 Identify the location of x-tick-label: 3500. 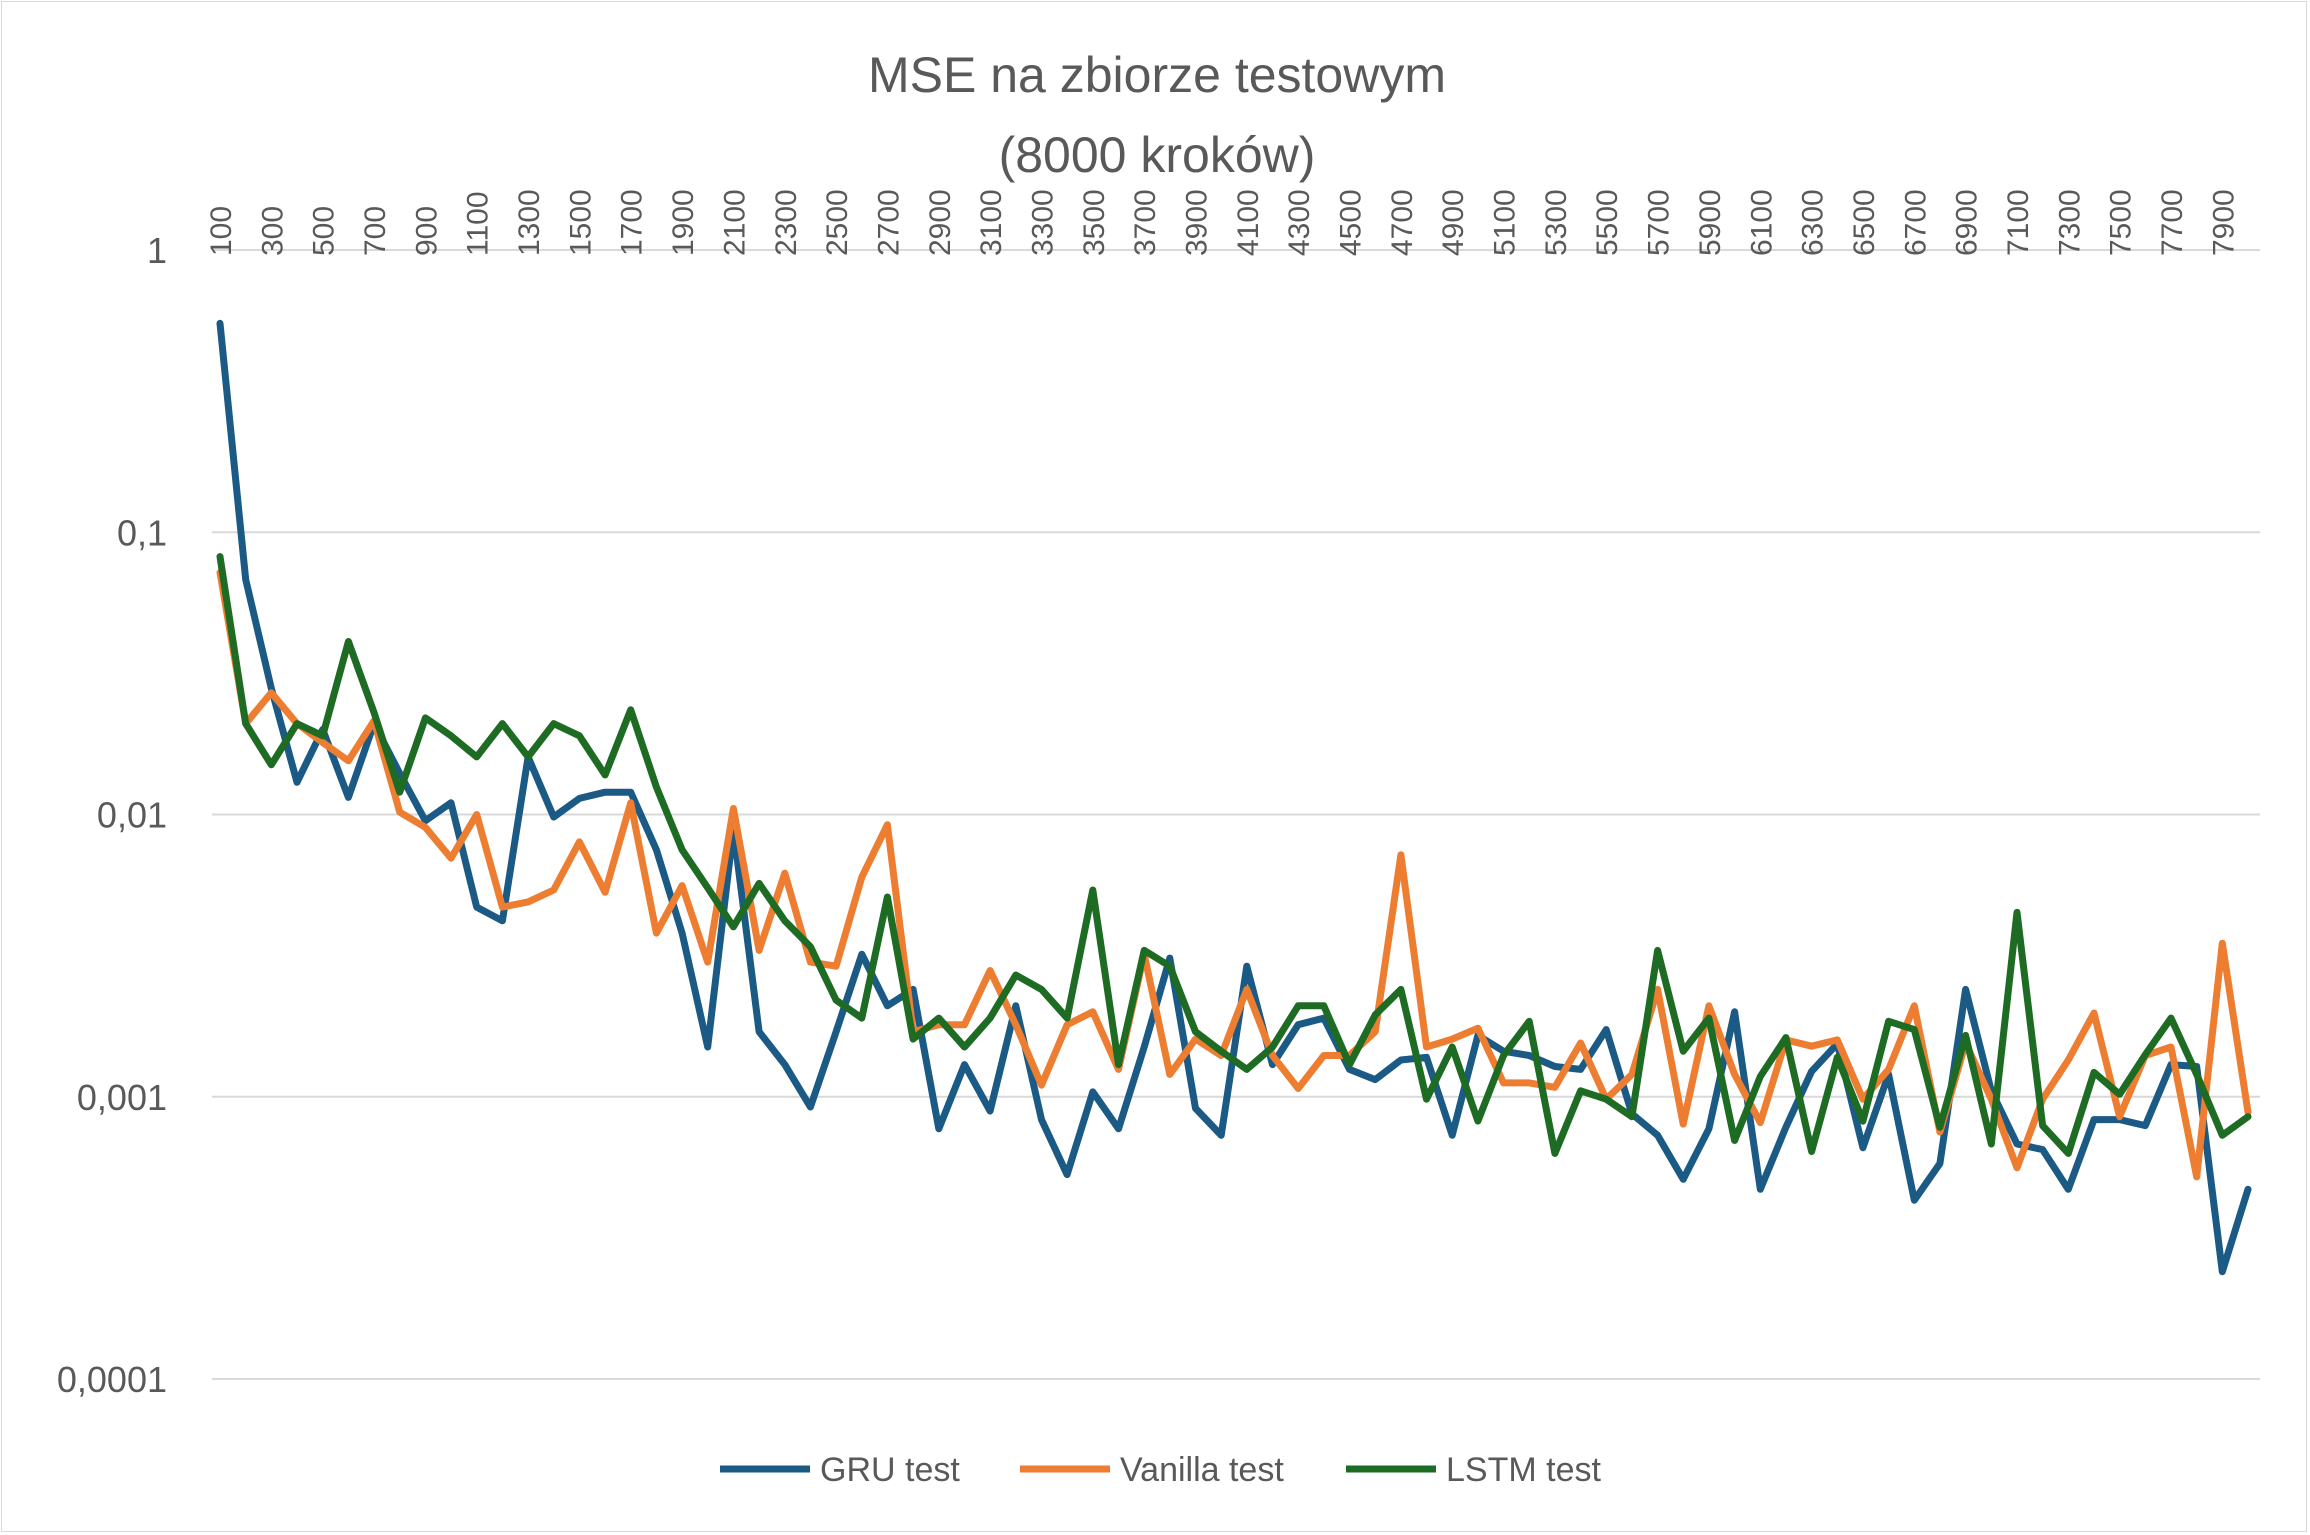
(1094, 222).